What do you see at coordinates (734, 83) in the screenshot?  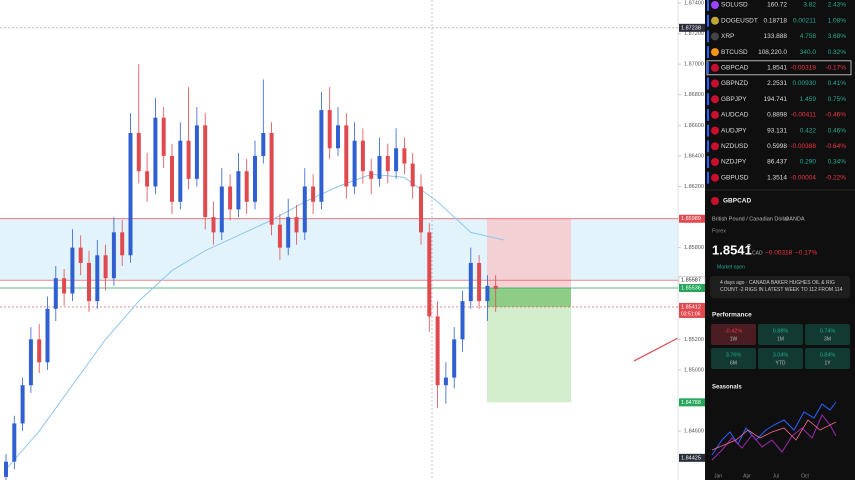 I see `symbol: GBPNZD` at bounding box center [734, 83].